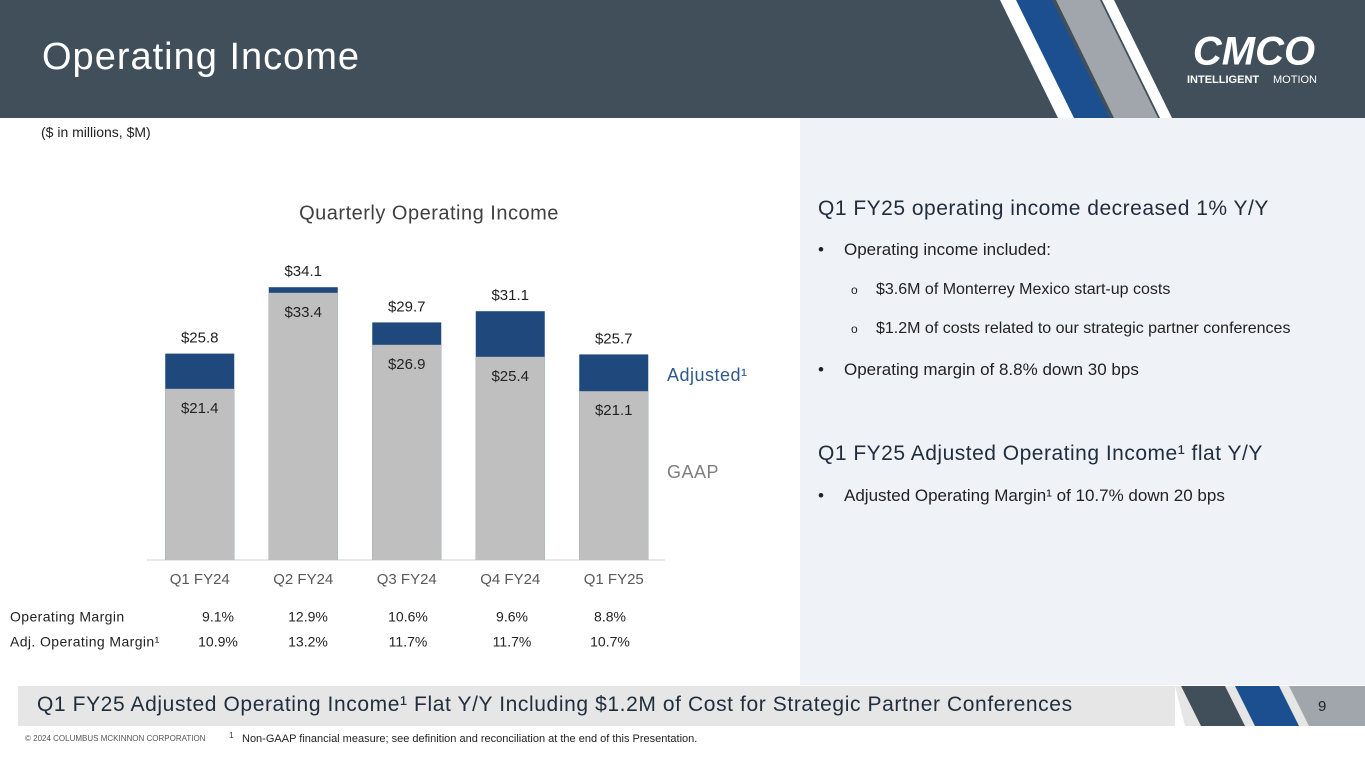 This screenshot has width=1365, height=768. Describe the element at coordinates (1158, 59) in the screenshot. I see `logo-area: CMCO INTELLIGENT MOTION` at that location.